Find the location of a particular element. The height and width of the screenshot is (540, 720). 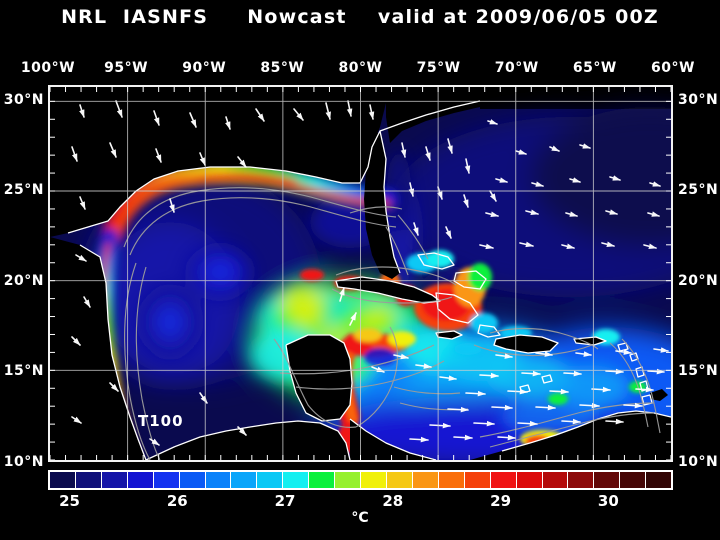

lat-tick-label-r-4: 10°N is located at coordinates (698, 462).